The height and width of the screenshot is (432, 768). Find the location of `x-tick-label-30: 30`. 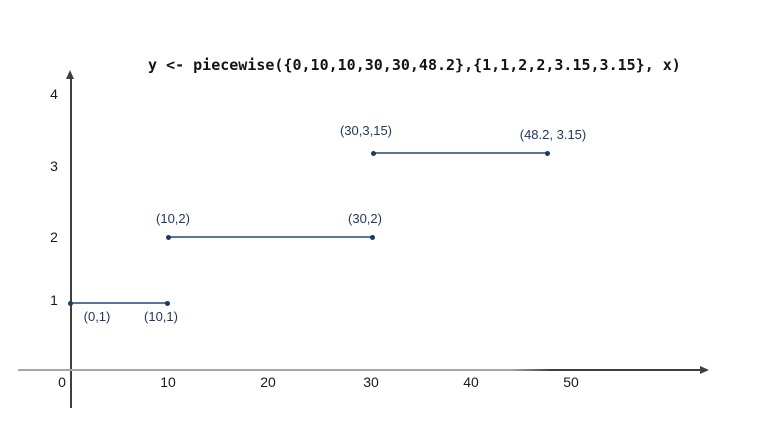

x-tick-label-30: 30 is located at coordinates (371, 382).